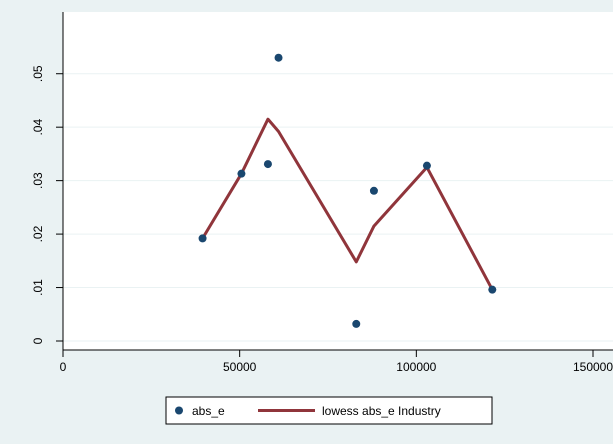 Image resolution: width=613 pixels, height=444 pixels. What do you see at coordinates (63, 367) in the screenshot?
I see `x-tick-label: 0` at bounding box center [63, 367].